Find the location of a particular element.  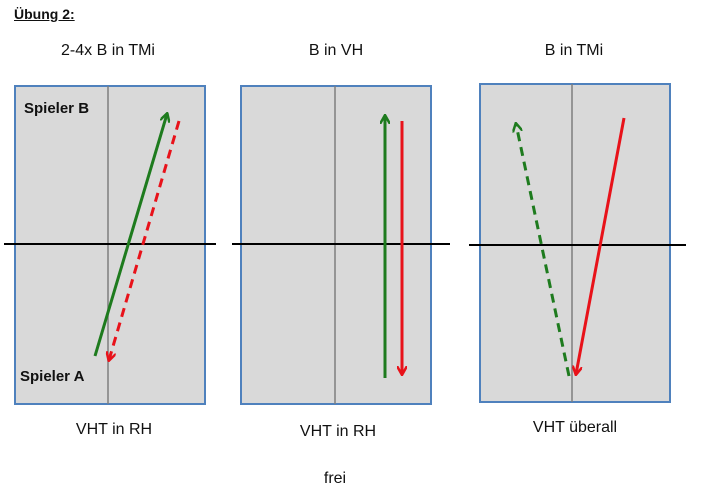

court-3-green-dashed-arrow is located at coordinates (543, 250).